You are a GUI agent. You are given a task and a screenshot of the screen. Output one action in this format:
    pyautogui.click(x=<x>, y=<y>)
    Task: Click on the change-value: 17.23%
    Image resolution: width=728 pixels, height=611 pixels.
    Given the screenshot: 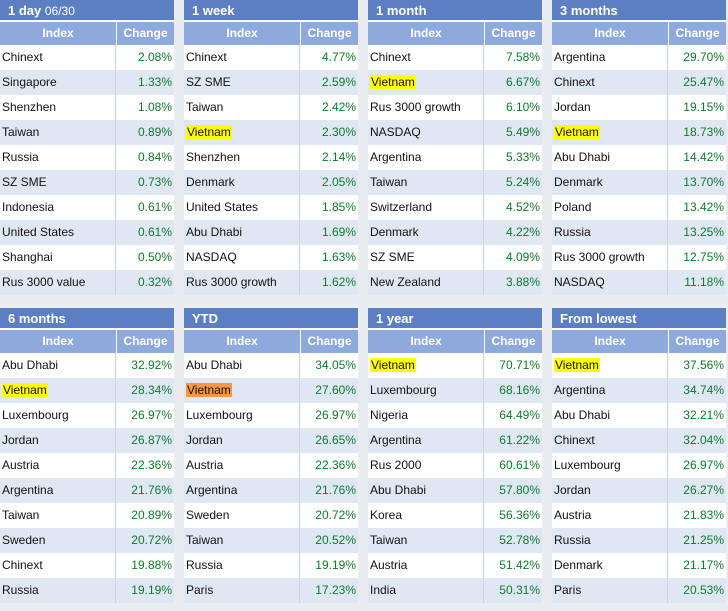 What is the action you would take?
    pyautogui.click(x=335, y=590)
    